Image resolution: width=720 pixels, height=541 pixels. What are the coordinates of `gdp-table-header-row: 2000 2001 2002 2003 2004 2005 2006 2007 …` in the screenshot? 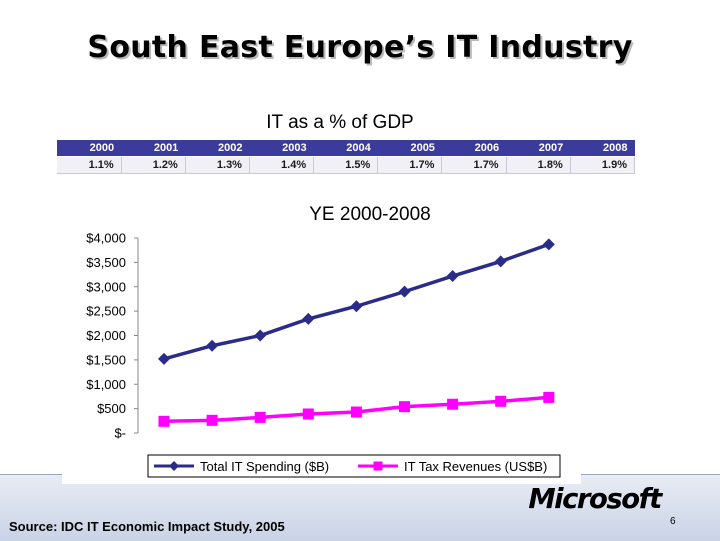 It's located at (346, 148).